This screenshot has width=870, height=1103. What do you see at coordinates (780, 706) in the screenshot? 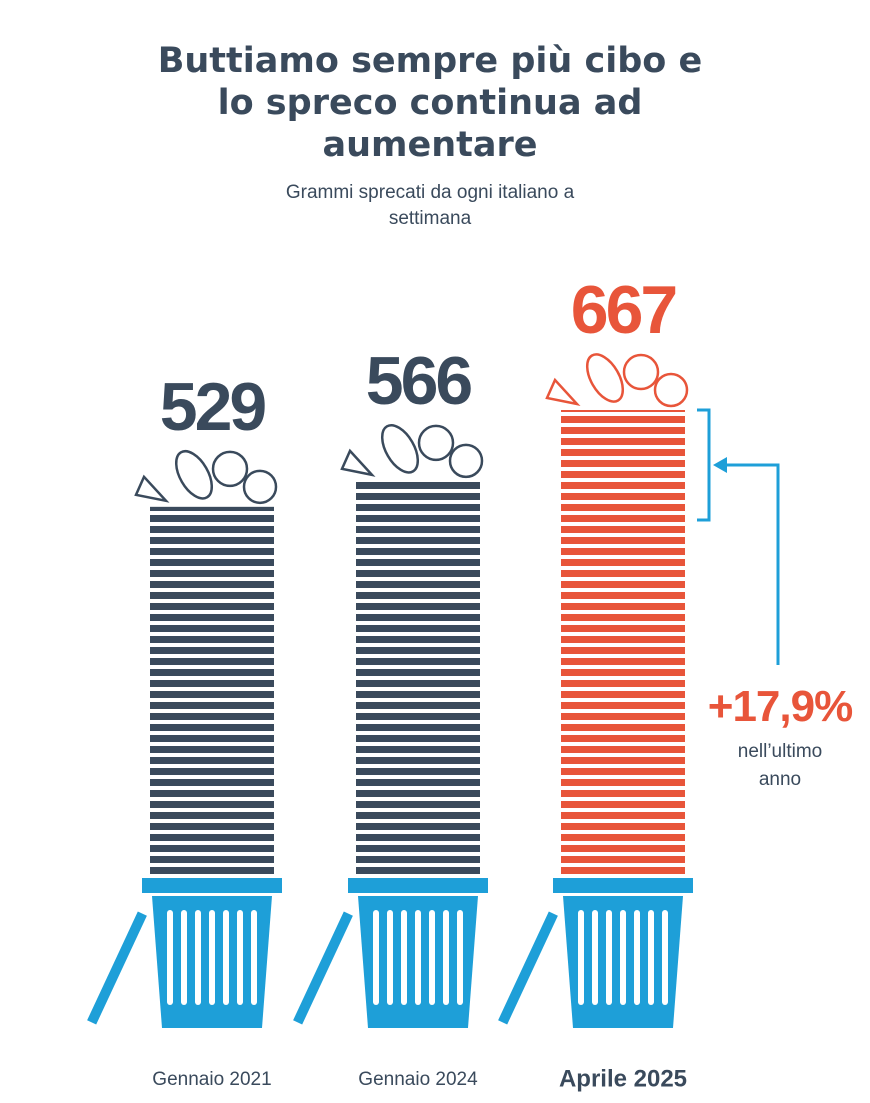
I see `annotation: +17,9%` at bounding box center [780, 706].